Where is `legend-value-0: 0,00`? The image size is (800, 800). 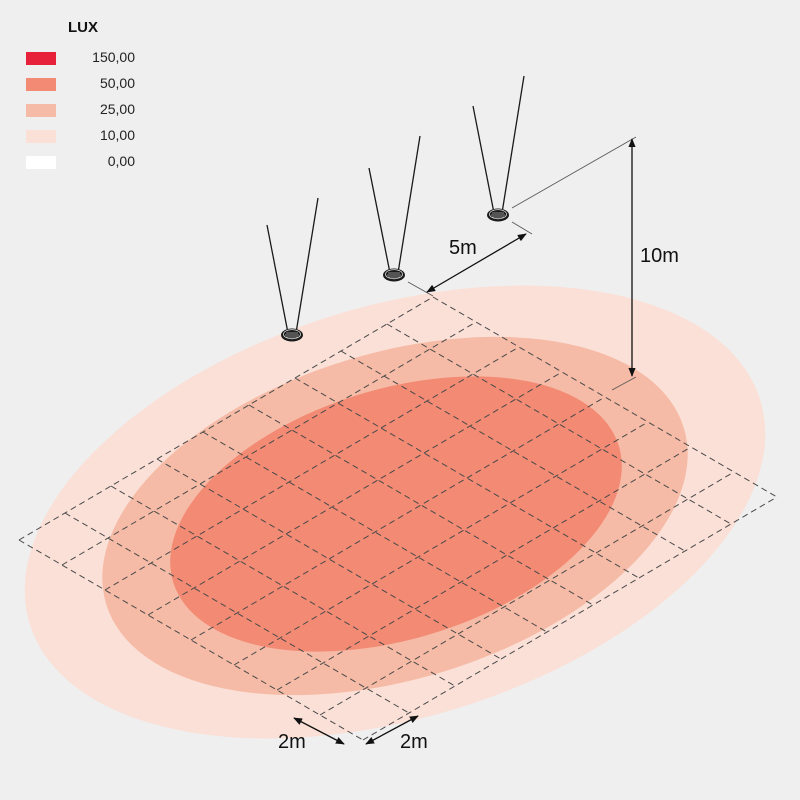
legend-value-0: 0,00 is located at coordinates (121, 161).